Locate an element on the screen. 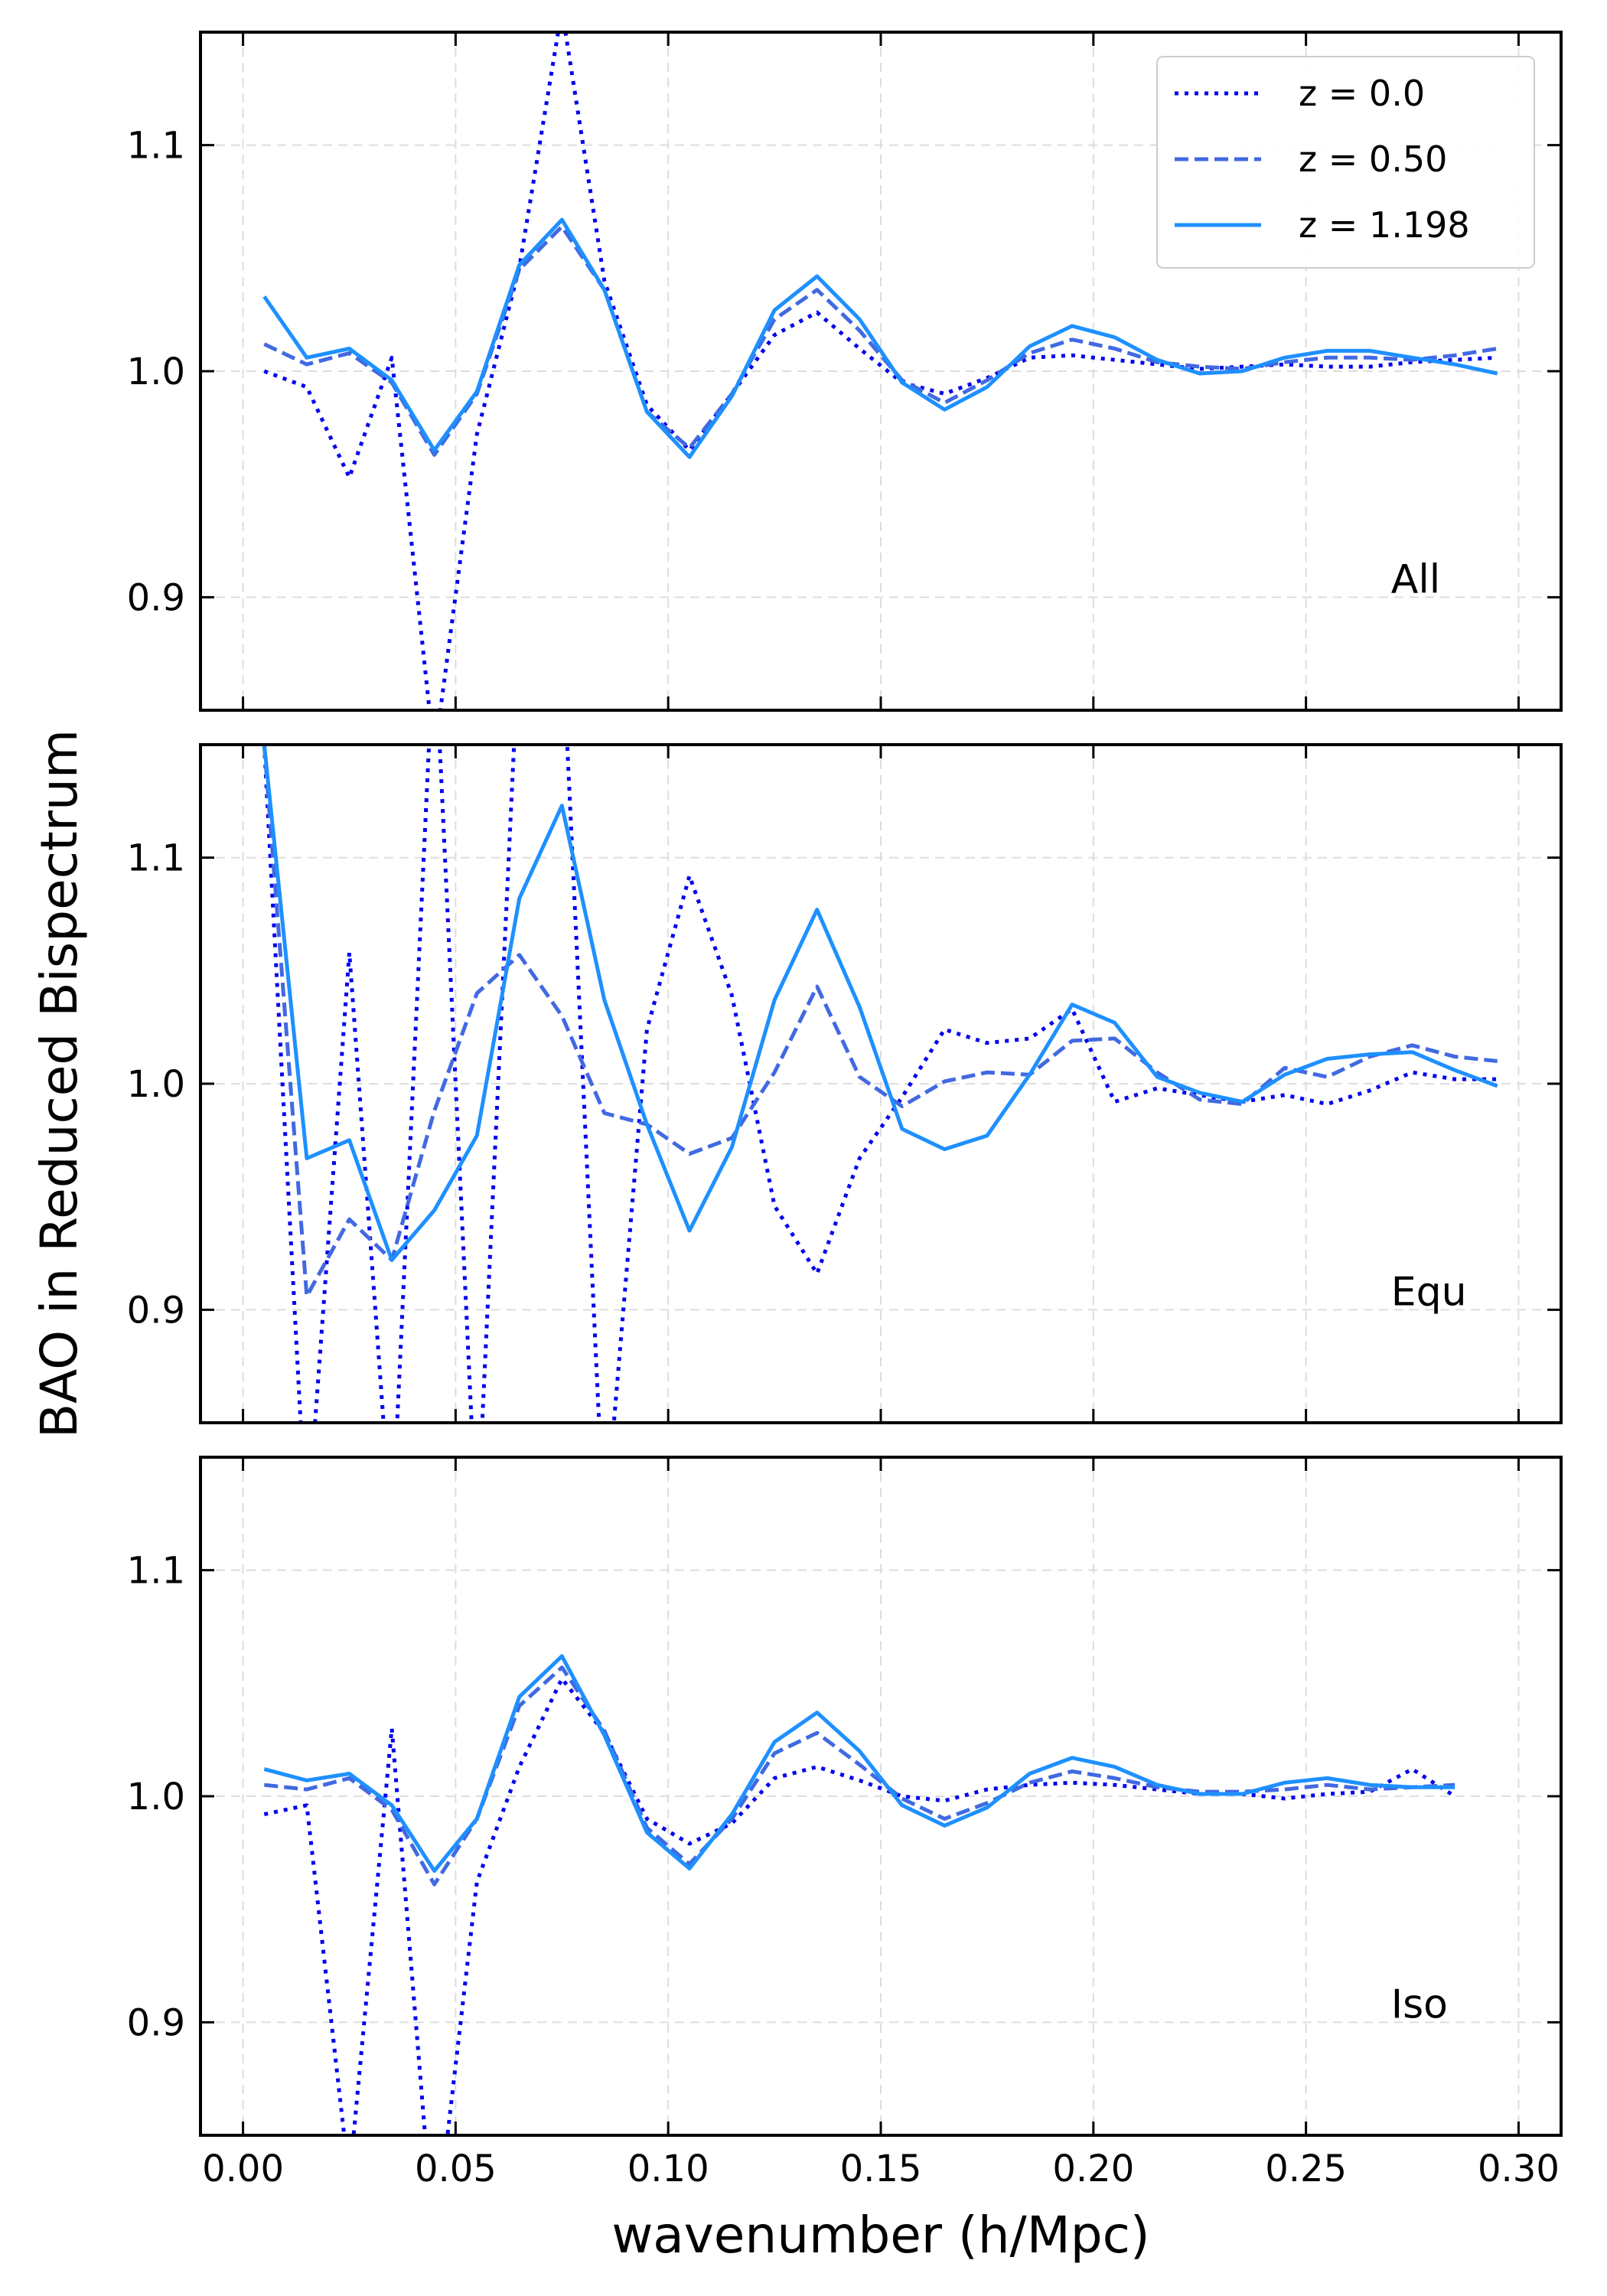 Image resolution: width=1607 pixels, height=2296 pixels. x-tick-label: 0.20 is located at coordinates (1093, 2169).